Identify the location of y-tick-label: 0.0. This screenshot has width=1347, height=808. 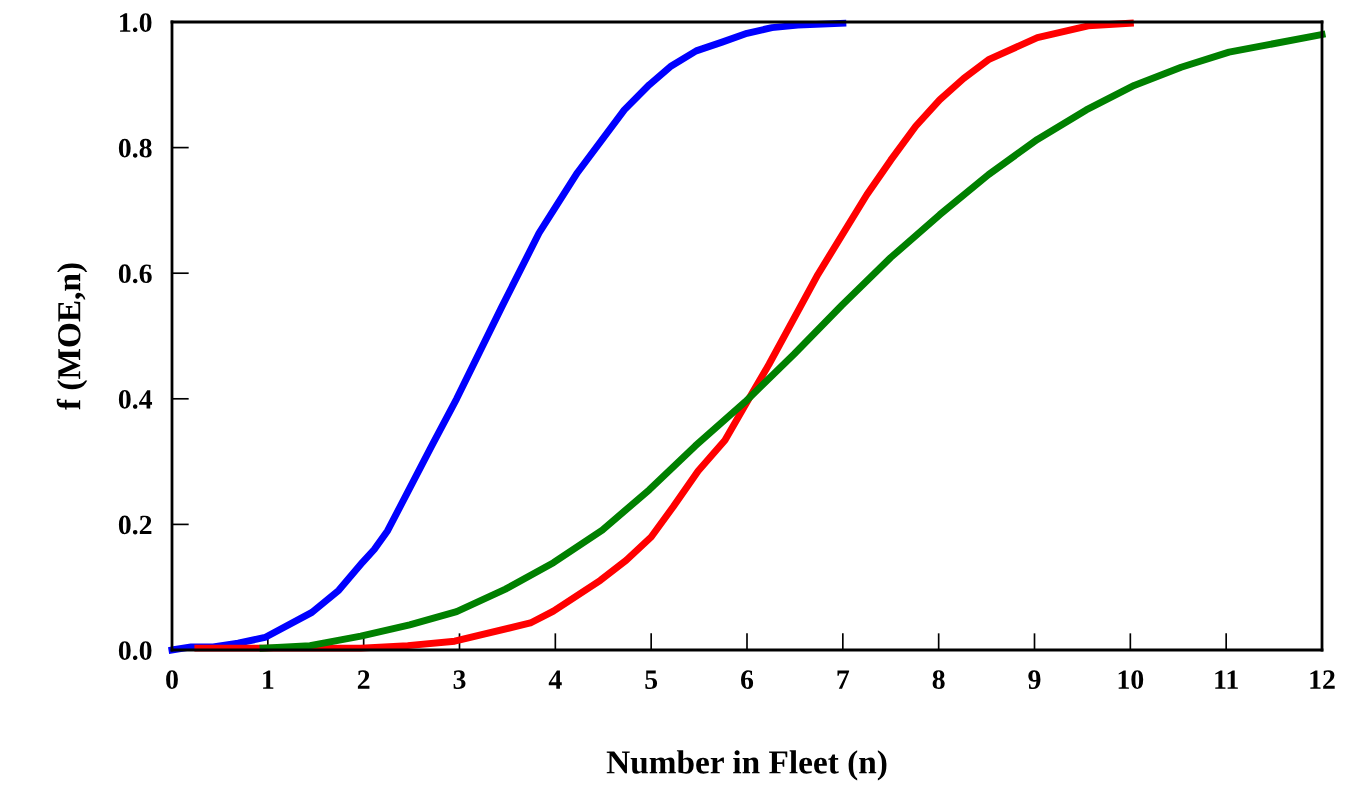
(135, 651).